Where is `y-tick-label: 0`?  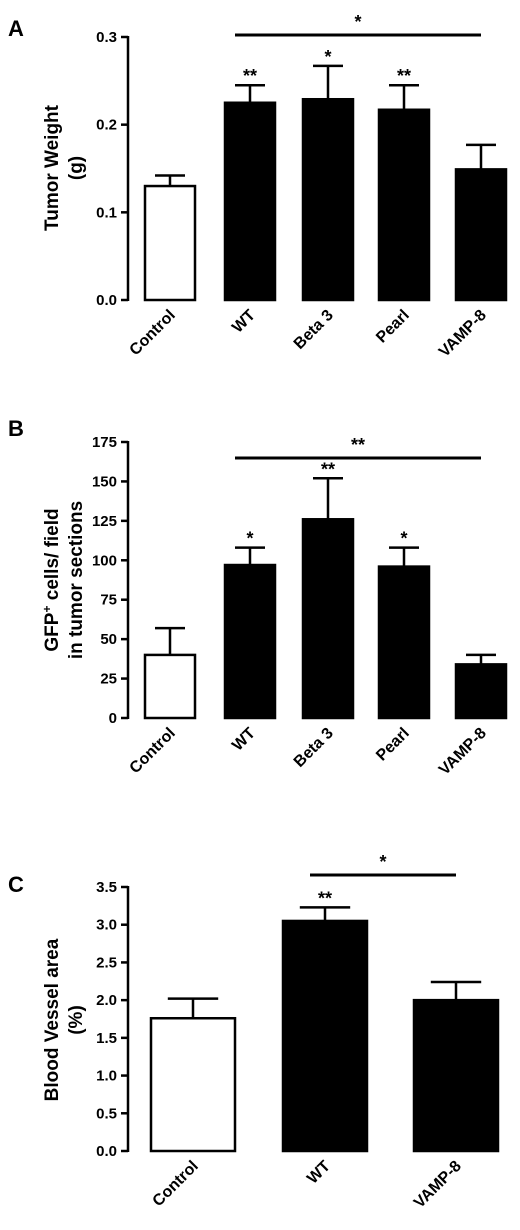 y-tick-label: 0 is located at coordinates (113, 718).